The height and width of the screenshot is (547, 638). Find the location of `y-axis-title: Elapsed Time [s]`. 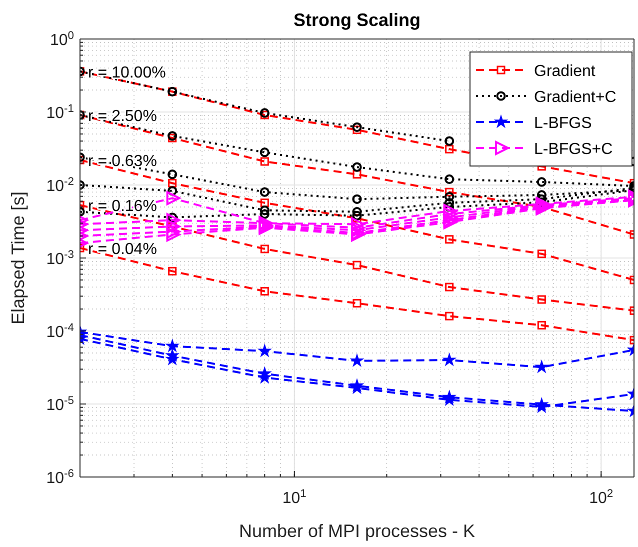

y-axis-title: Elapsed Time [s] is located at coordinates (18, 258).